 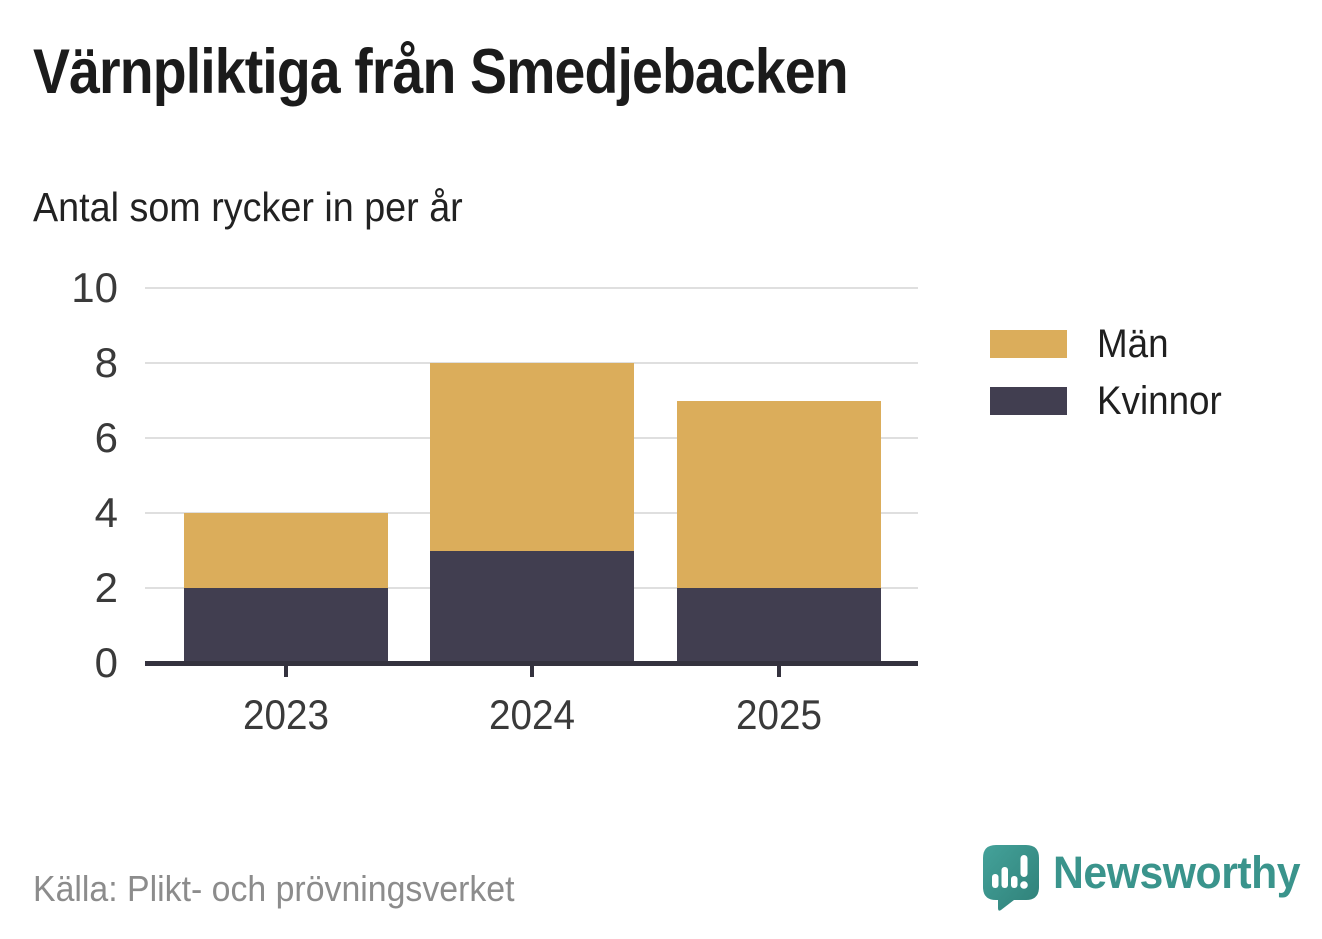 I want to click on x-tick-2024, so click(x=532, y=671).